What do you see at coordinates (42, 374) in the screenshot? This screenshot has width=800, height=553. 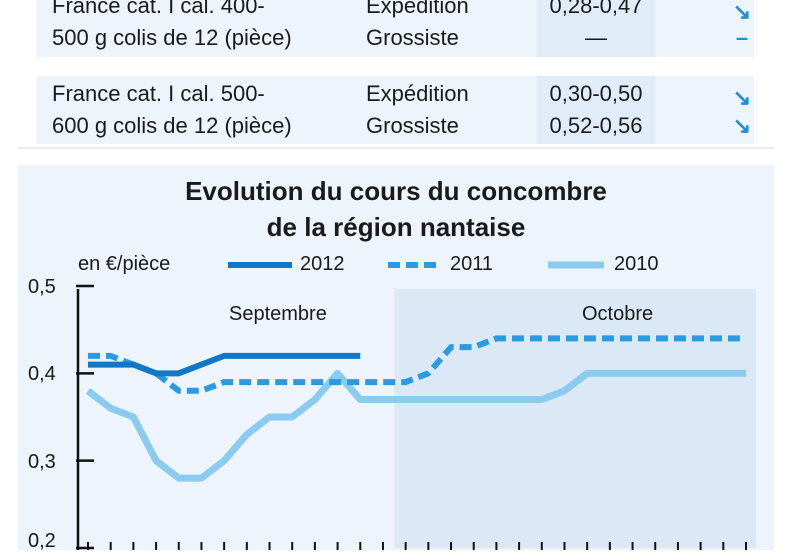 I see `y-tick-label: 0,4` at bounding box center [42, 374].